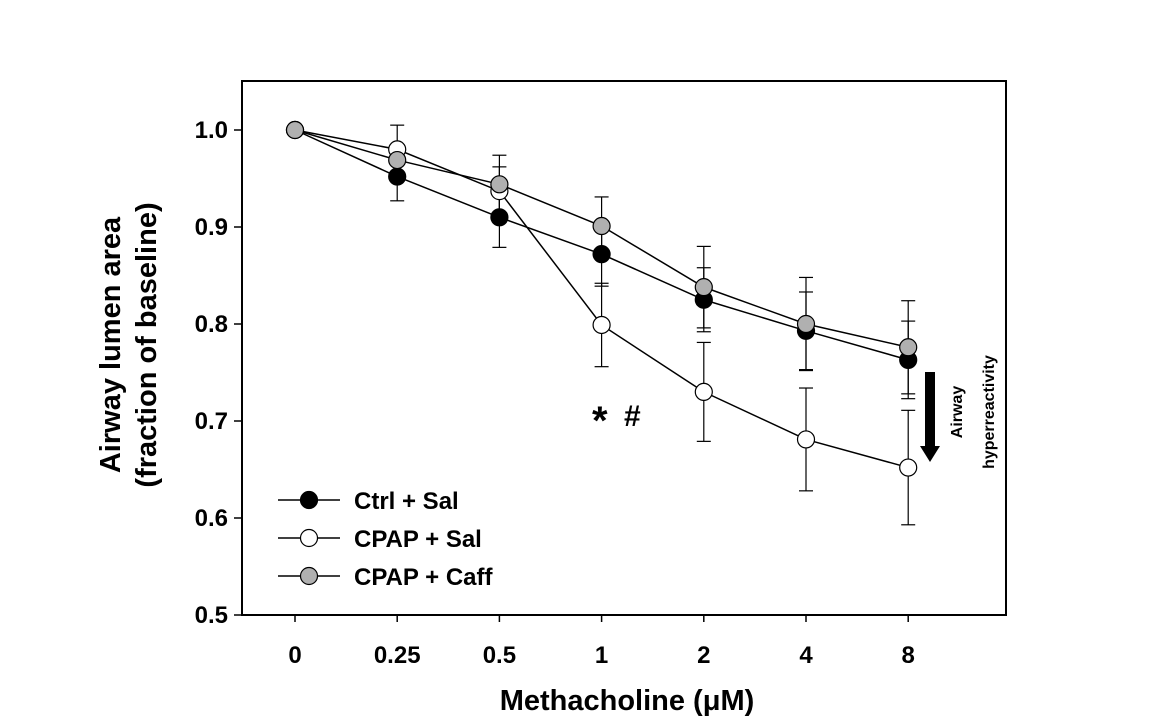 This screenshot has height=720, width=1165. I want to click on data-point-s1-p6, so click(908, 467).